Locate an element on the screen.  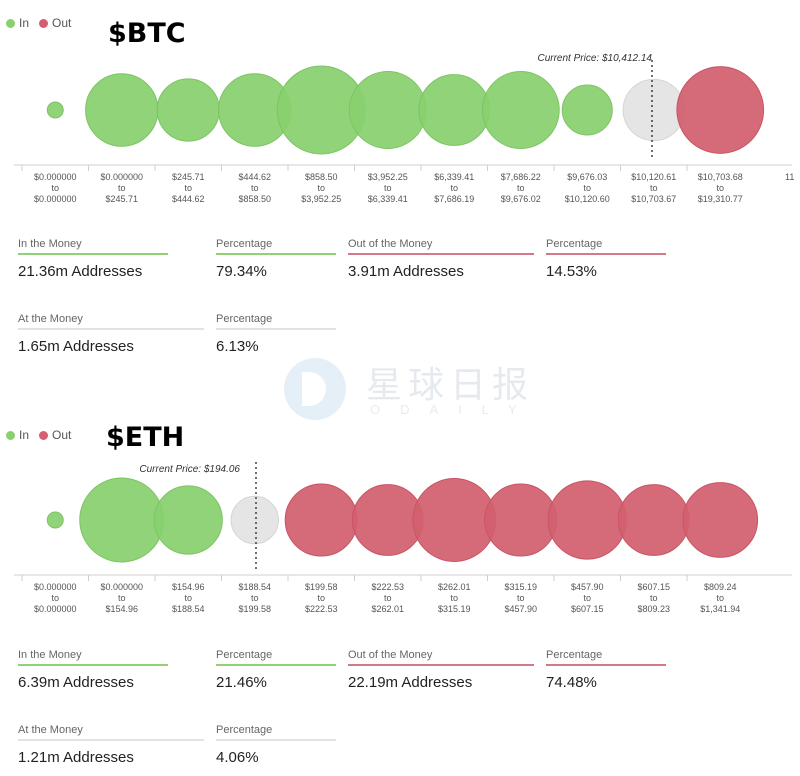
tick-label-from: $457.90 is located at coordinates (587, 587).